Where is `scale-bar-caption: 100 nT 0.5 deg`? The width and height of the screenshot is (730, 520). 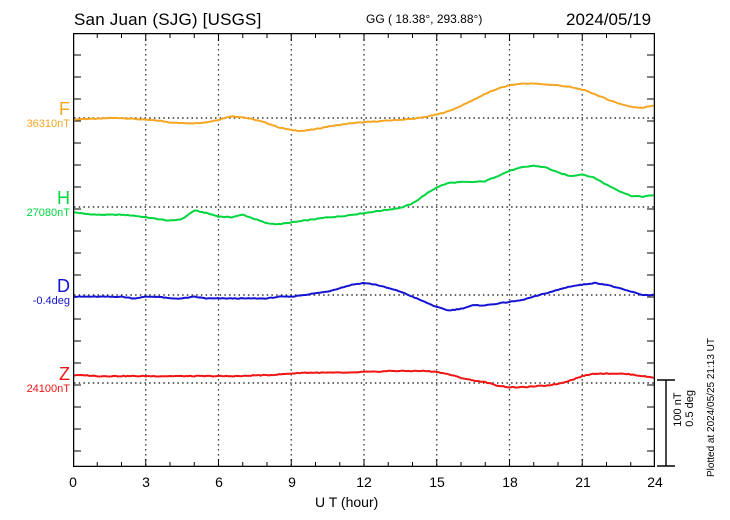
scale-bar-caption: 100 nT 0.5 deg is located at coordinates (684, 408).